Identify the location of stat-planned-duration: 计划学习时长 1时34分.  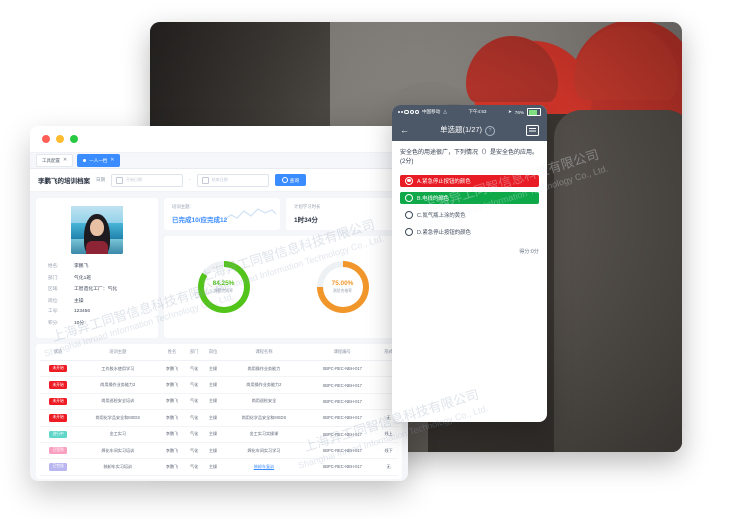
(344, 214).